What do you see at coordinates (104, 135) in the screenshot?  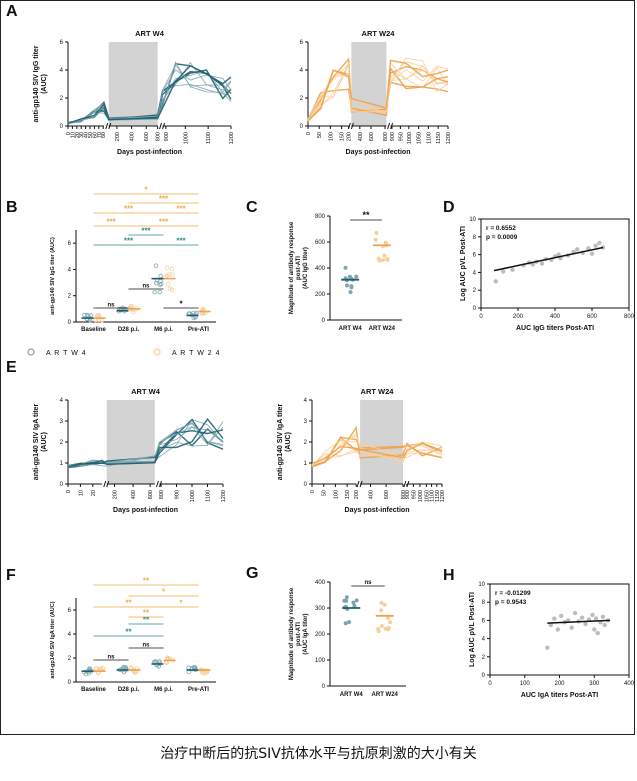 I see `x-tick-label: 80` at bounding box center [104, 135].